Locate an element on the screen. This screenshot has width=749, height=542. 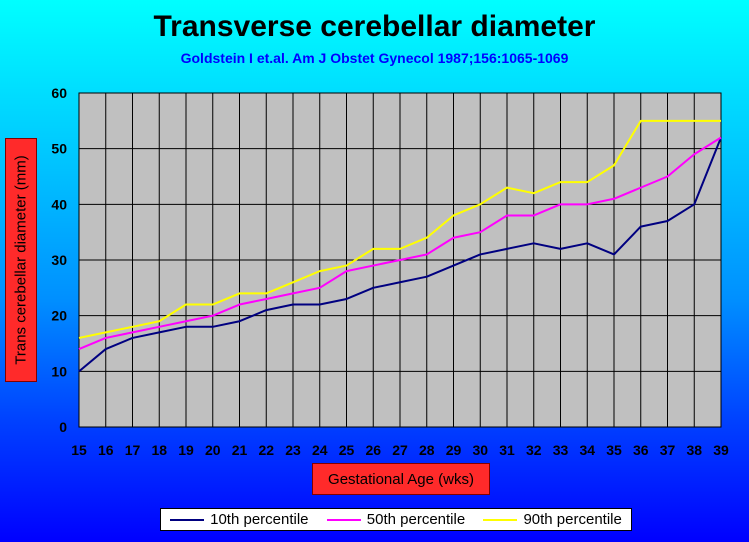
x-tick-label: 23 is located at coordinates (293, 450).